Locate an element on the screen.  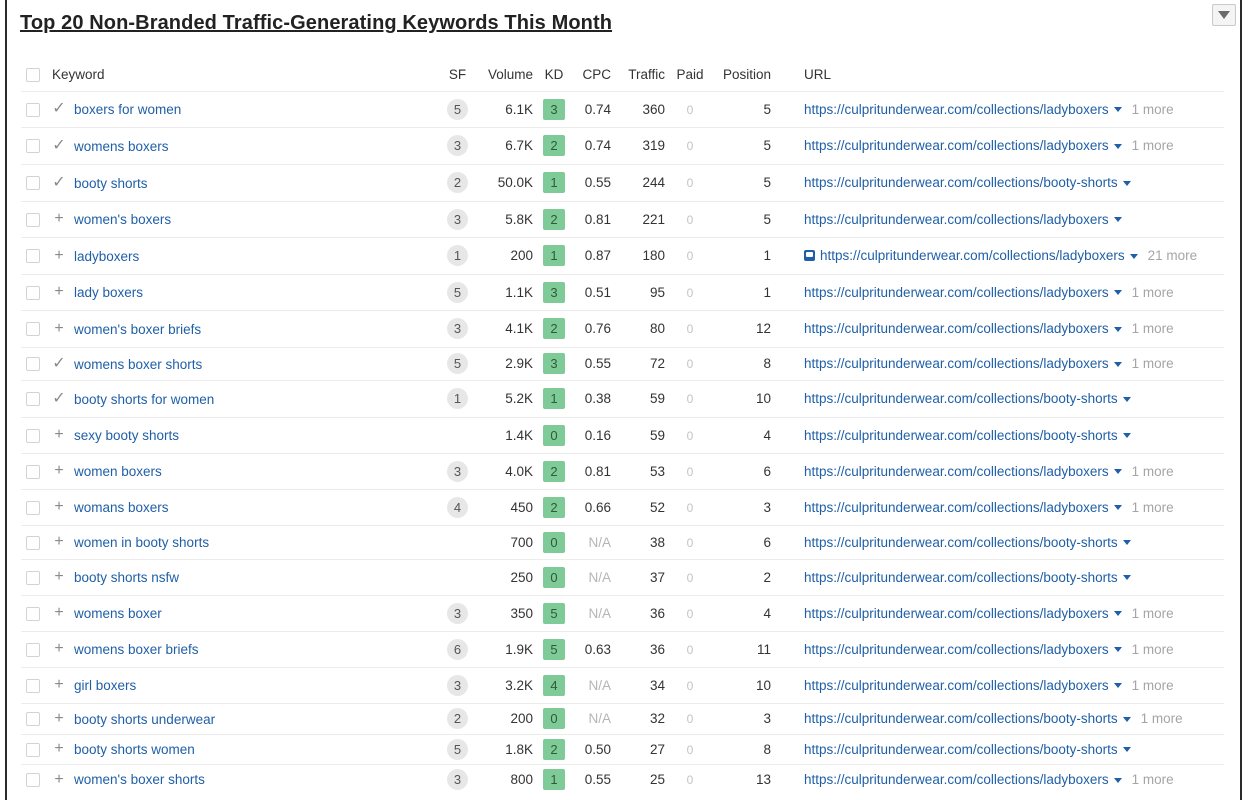
sf-badge: 1 is located at coordinates (457, 255).